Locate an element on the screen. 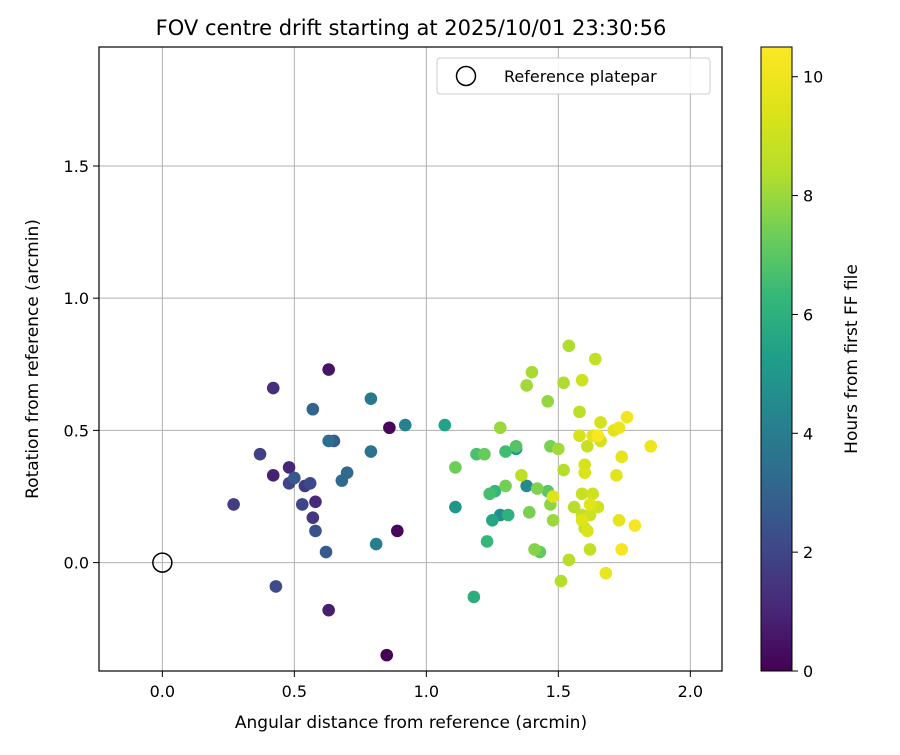 This screenshot has width=900, height=755. colorbar-label: Hours from first FF file is located at coordinates (852, 359).